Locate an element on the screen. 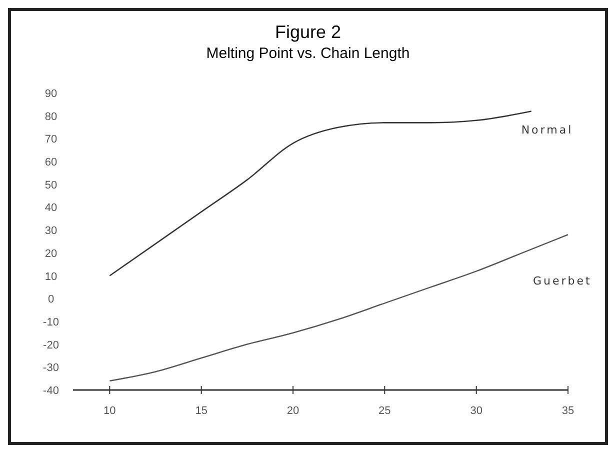  x-tick-label: 20 is located at coordinates (293, 411).